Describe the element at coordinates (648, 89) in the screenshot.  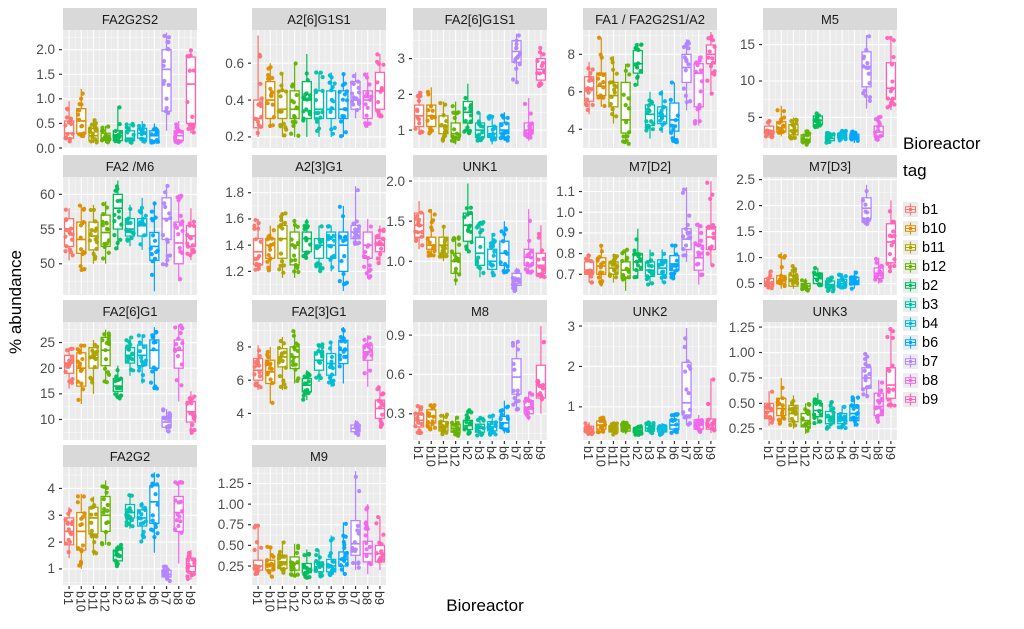
I see `facet-panel-FA1 / FA2G2S1/A2` at that location.